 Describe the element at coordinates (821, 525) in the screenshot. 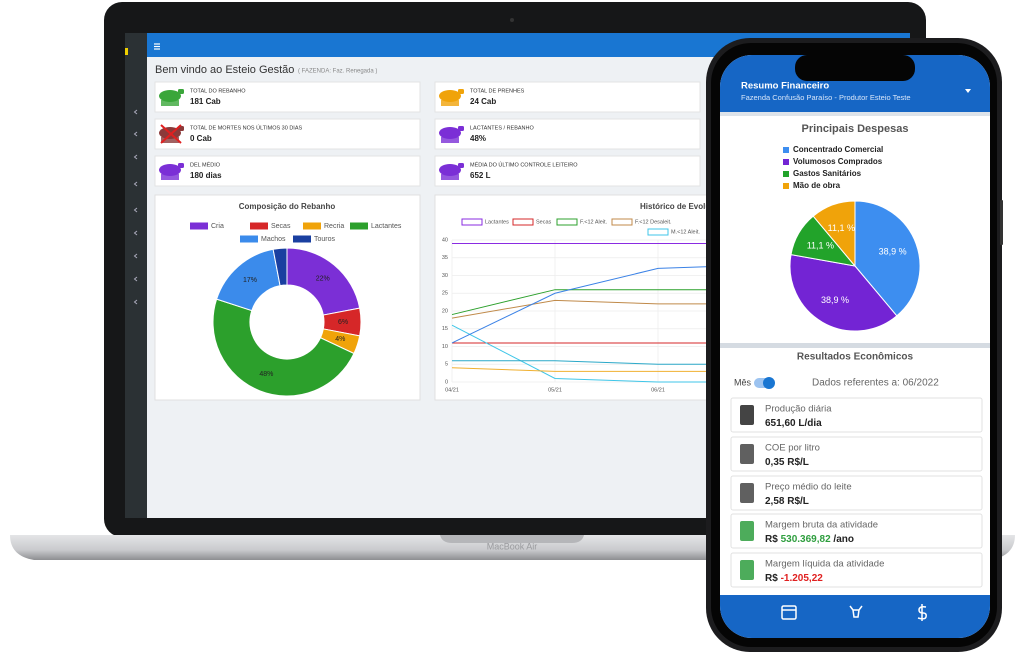

I see `card-label: Margem bruta da atividade` at that location.